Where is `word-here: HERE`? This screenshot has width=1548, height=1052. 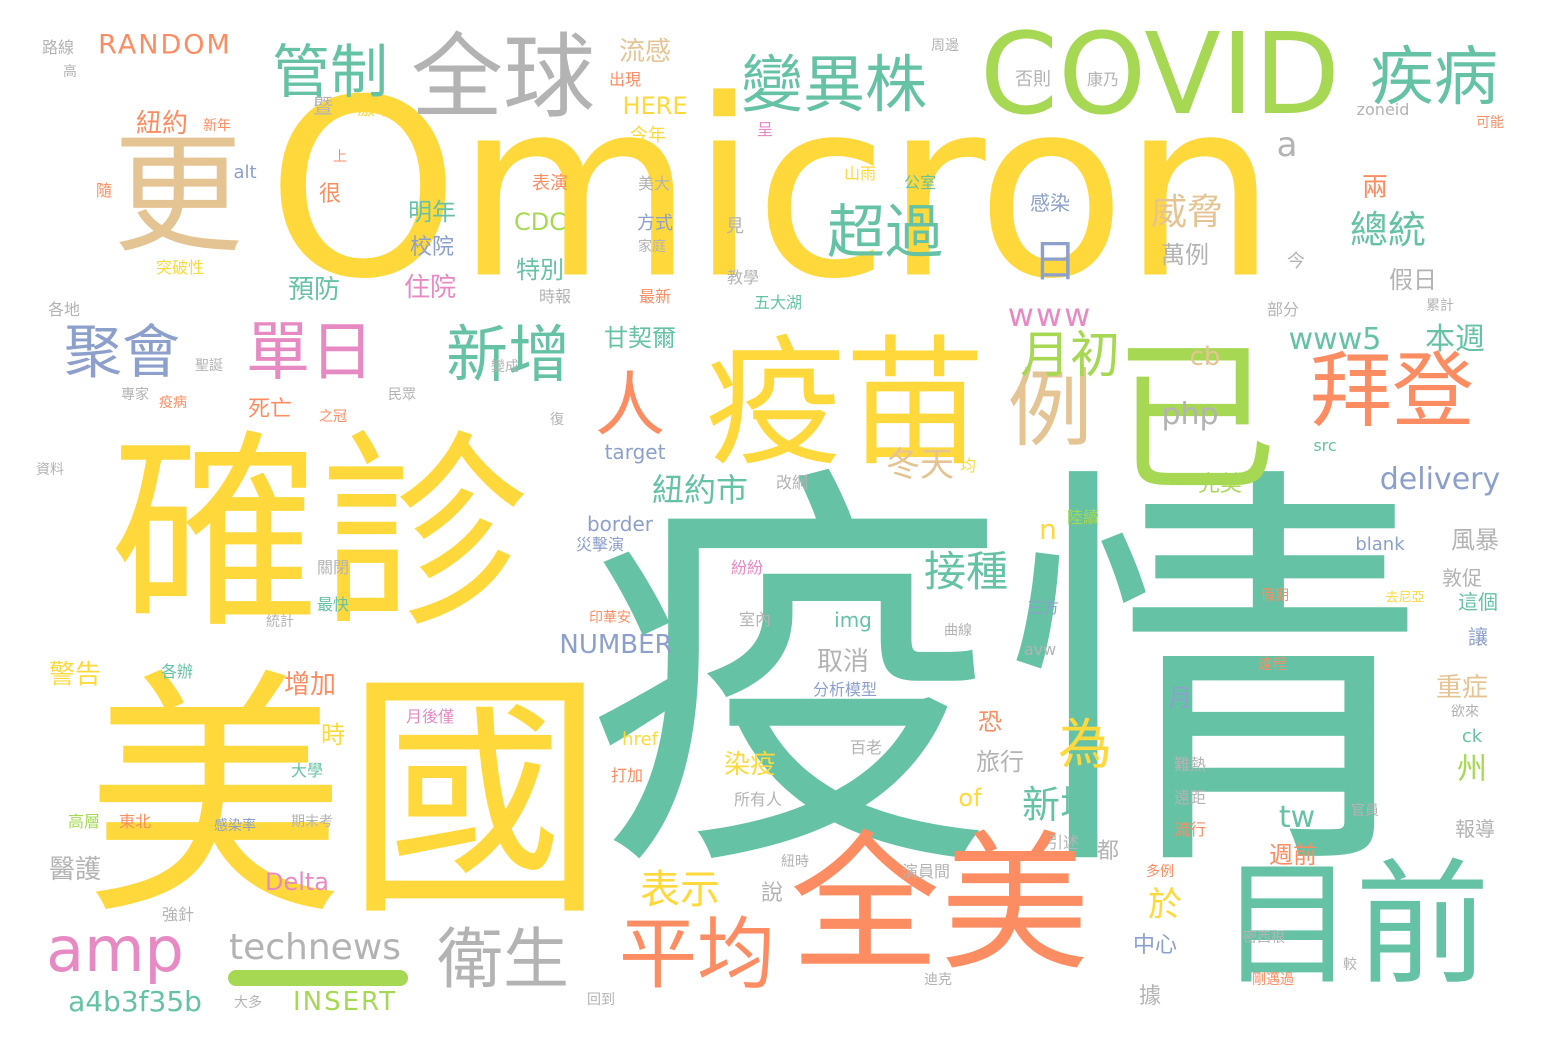
word-here: HERE is located at coordinates (655, 106).